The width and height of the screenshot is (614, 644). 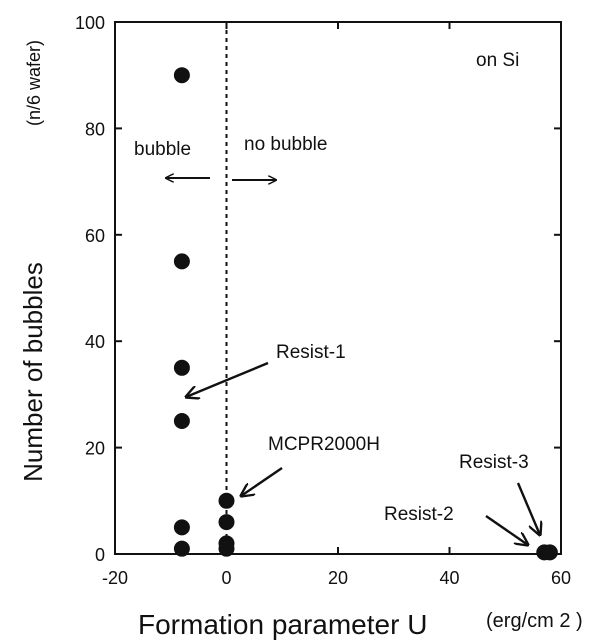 I want to click on x-tick-label: 0, so click(x=226, y=578).